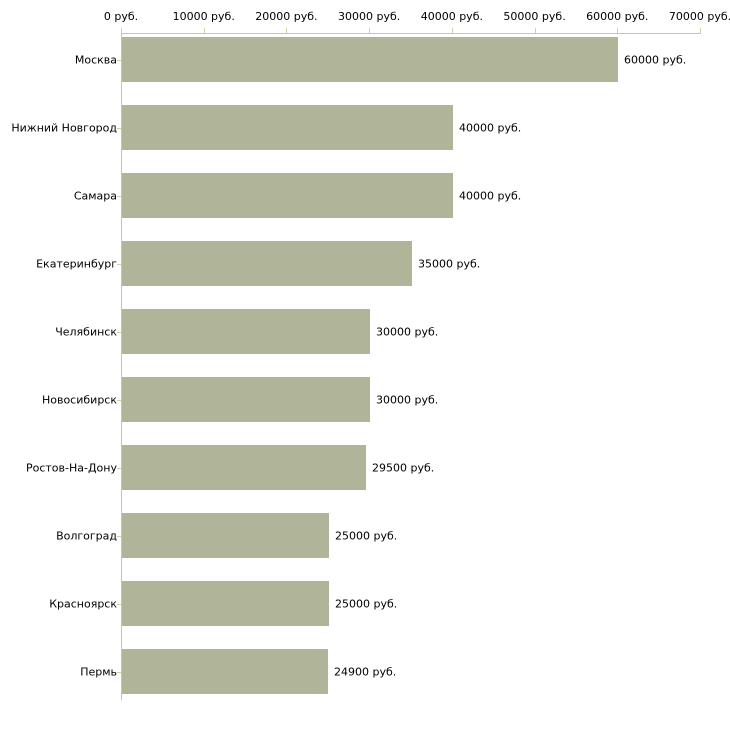 The width and height of the screenshot is (730, 730). I want to click on x-tick-label: 50000 руб., so click(534, 16).